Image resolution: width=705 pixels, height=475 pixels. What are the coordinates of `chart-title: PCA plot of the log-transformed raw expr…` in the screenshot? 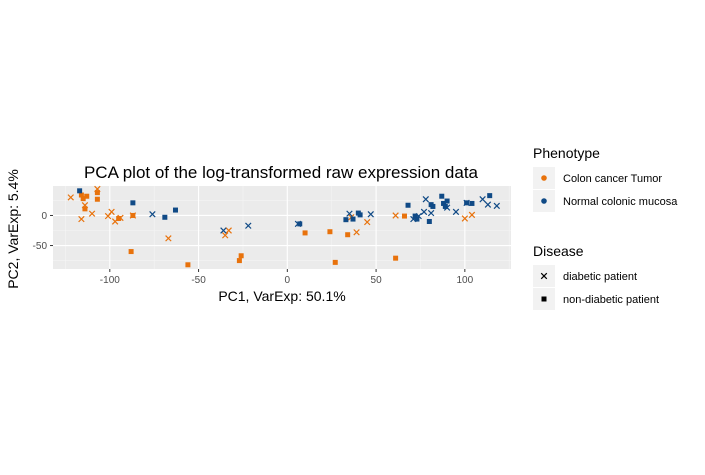 It's located at (281, 172).